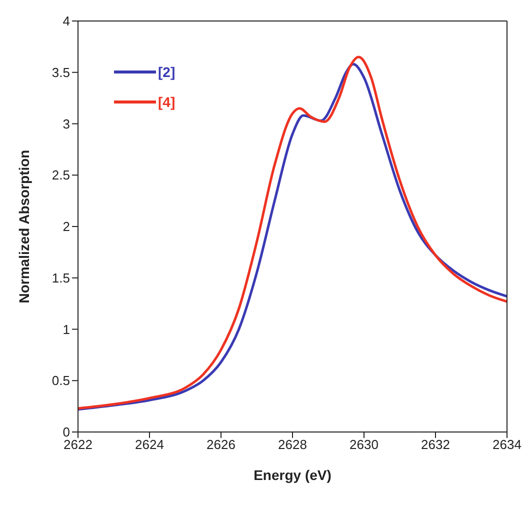 Image resolution: width=532 pixels, height=506 pixels. I want to click on x-tick-label: 2624, so click(149, 444).